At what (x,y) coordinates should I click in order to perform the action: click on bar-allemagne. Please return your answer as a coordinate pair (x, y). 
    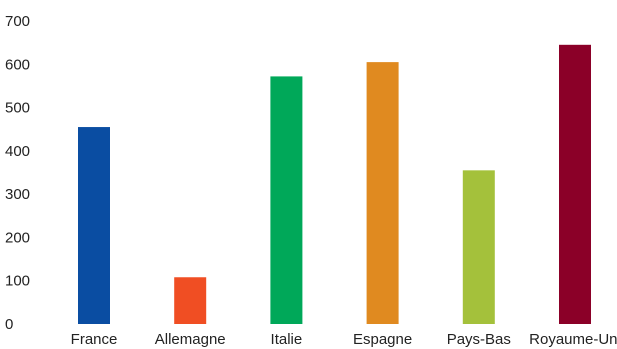
    Looking at the image, I should click on (190, 300).